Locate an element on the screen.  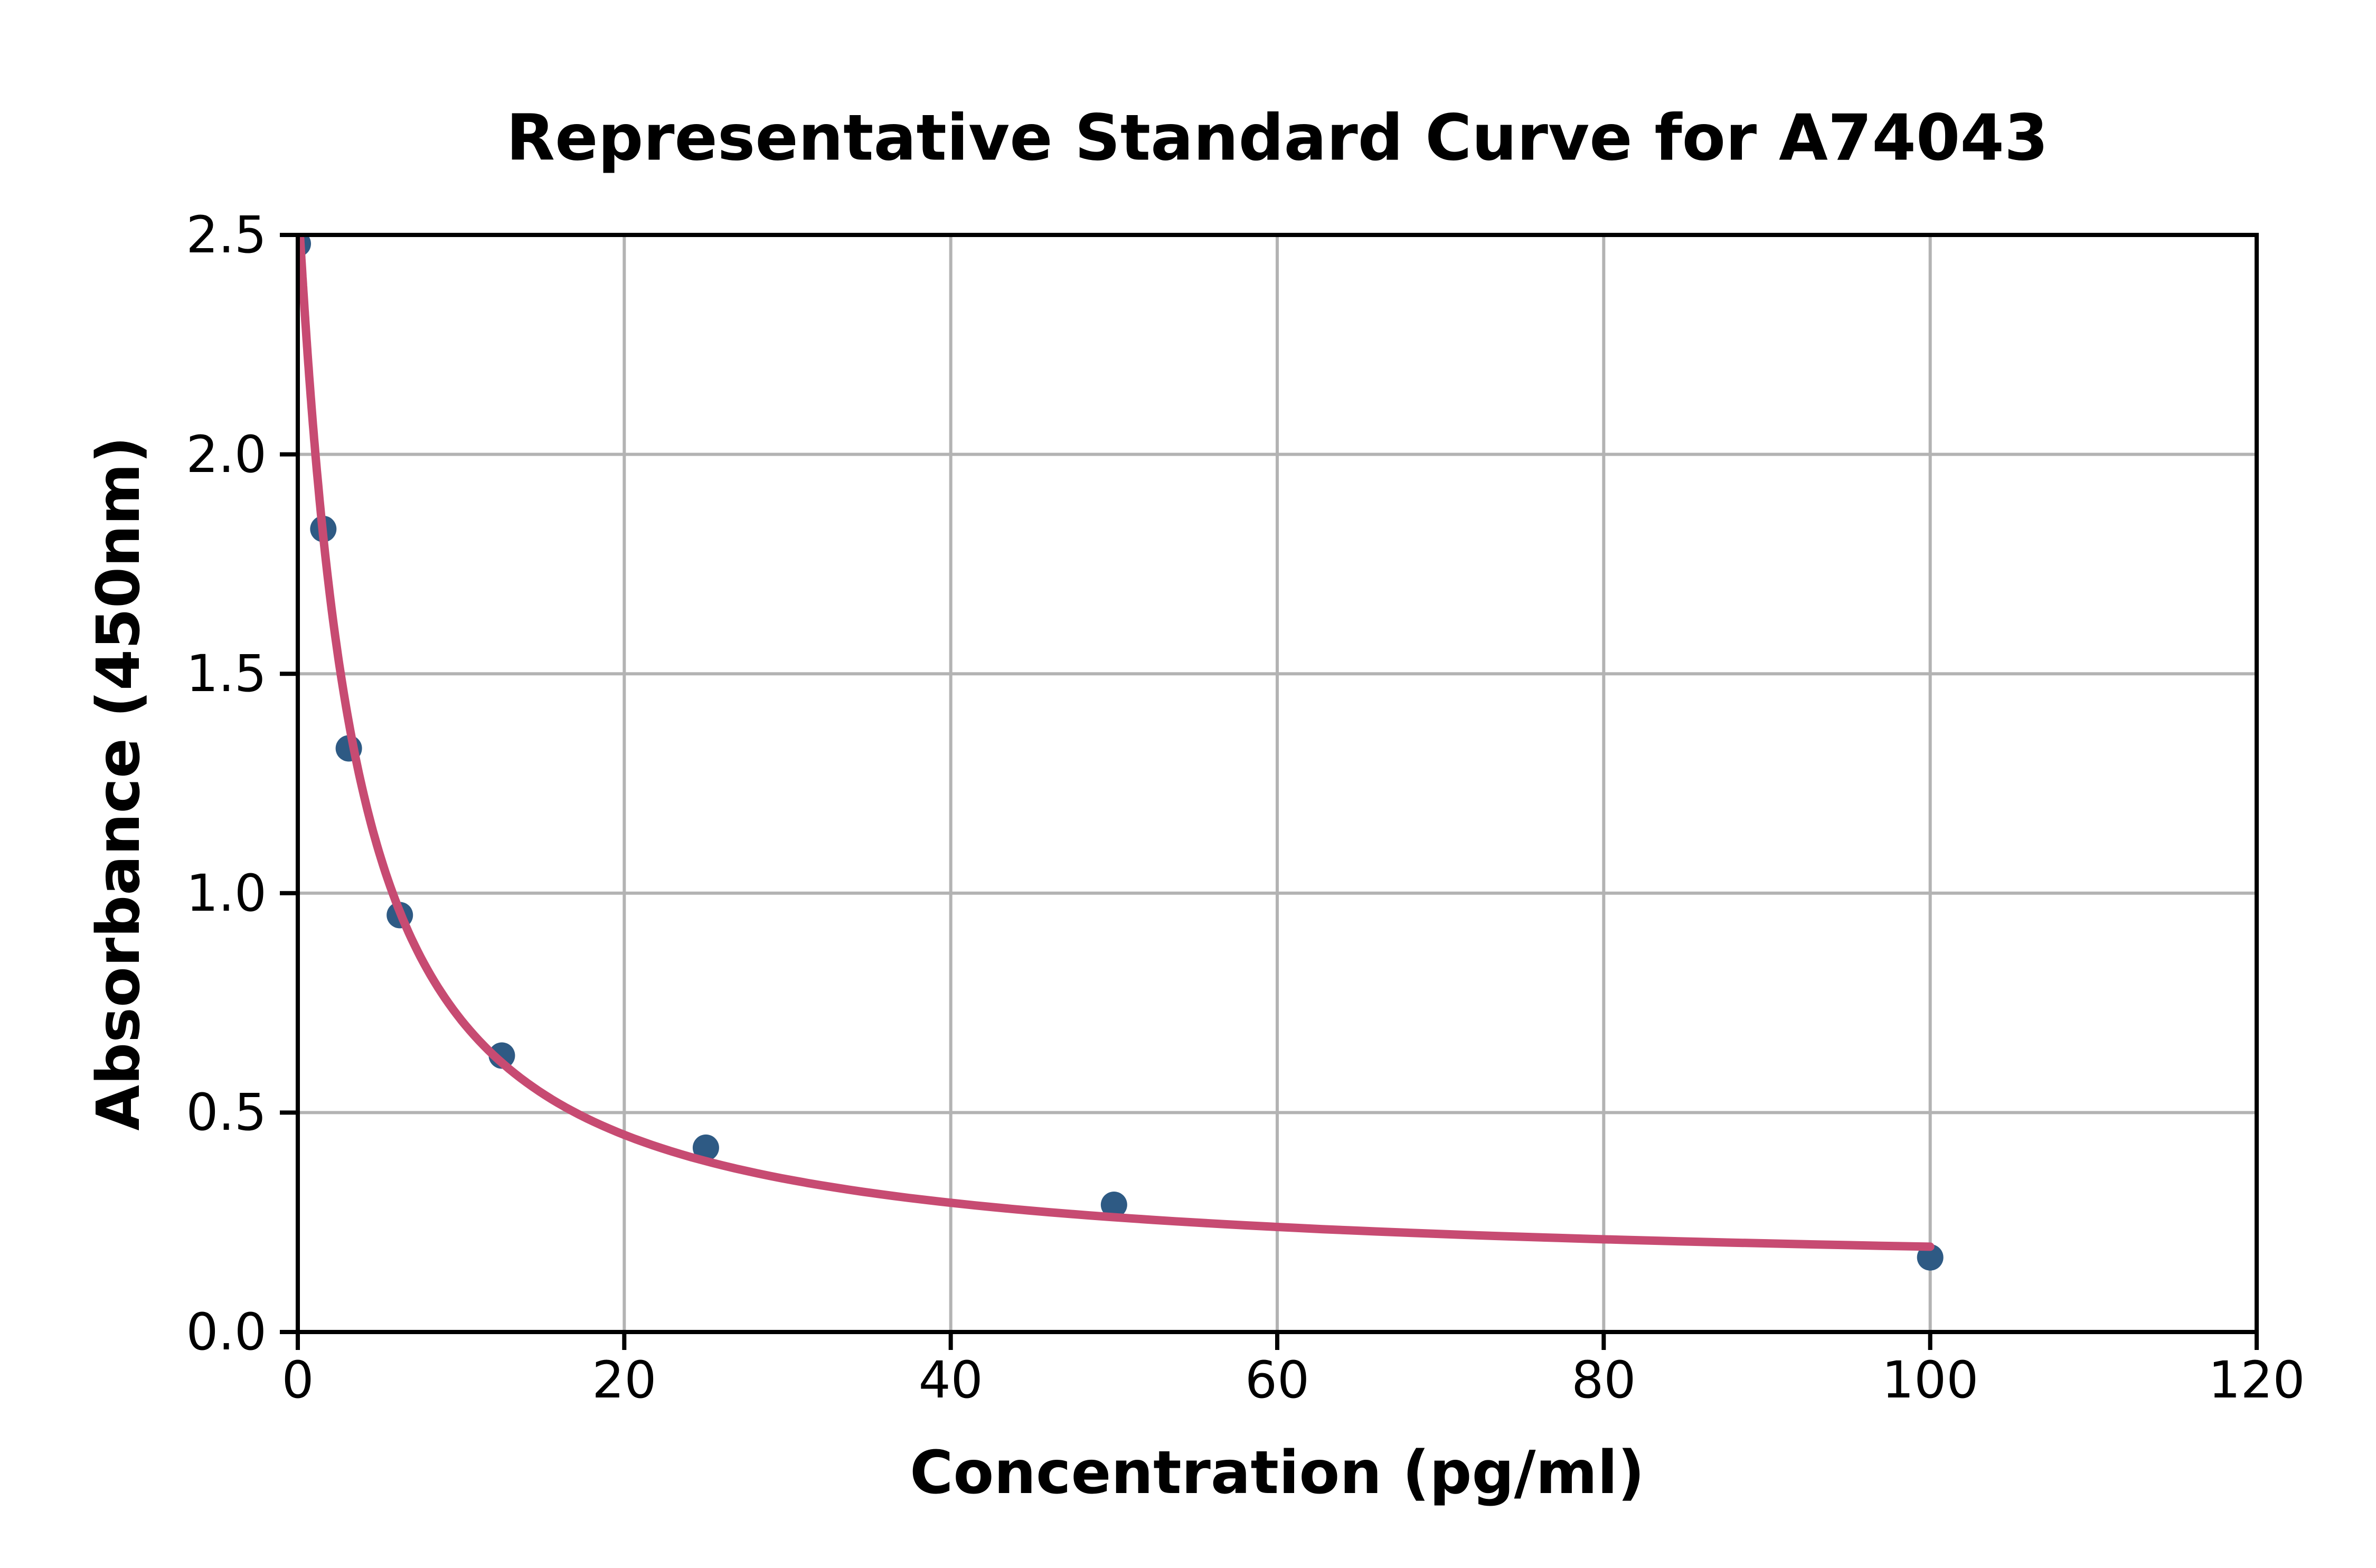
x-axis-label: Concentration (pg/ml) is located at coordinates (1278, 1473).